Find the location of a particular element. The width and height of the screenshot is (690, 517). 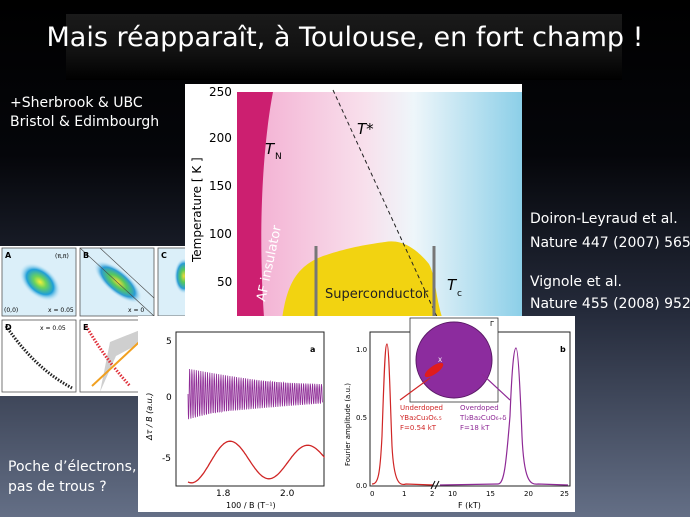

pd-tstar-line is located at coordinates (388, 210).